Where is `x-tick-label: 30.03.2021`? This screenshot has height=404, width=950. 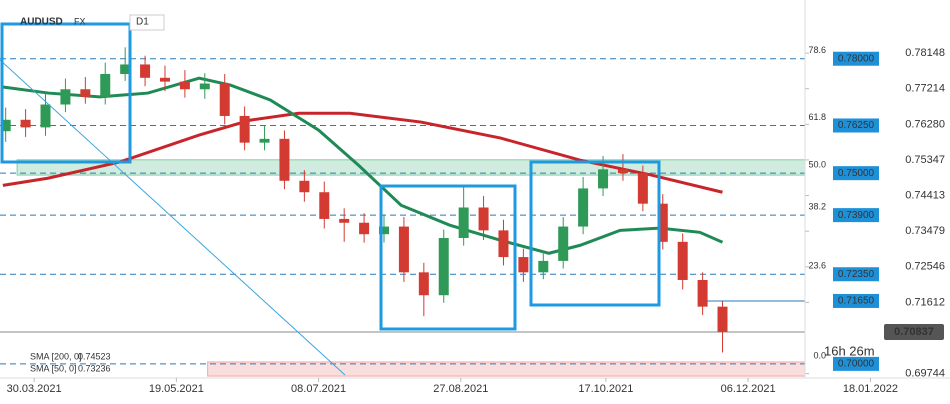 x-tick-label: 30.03.2021 is located at coordinates (34, 389).